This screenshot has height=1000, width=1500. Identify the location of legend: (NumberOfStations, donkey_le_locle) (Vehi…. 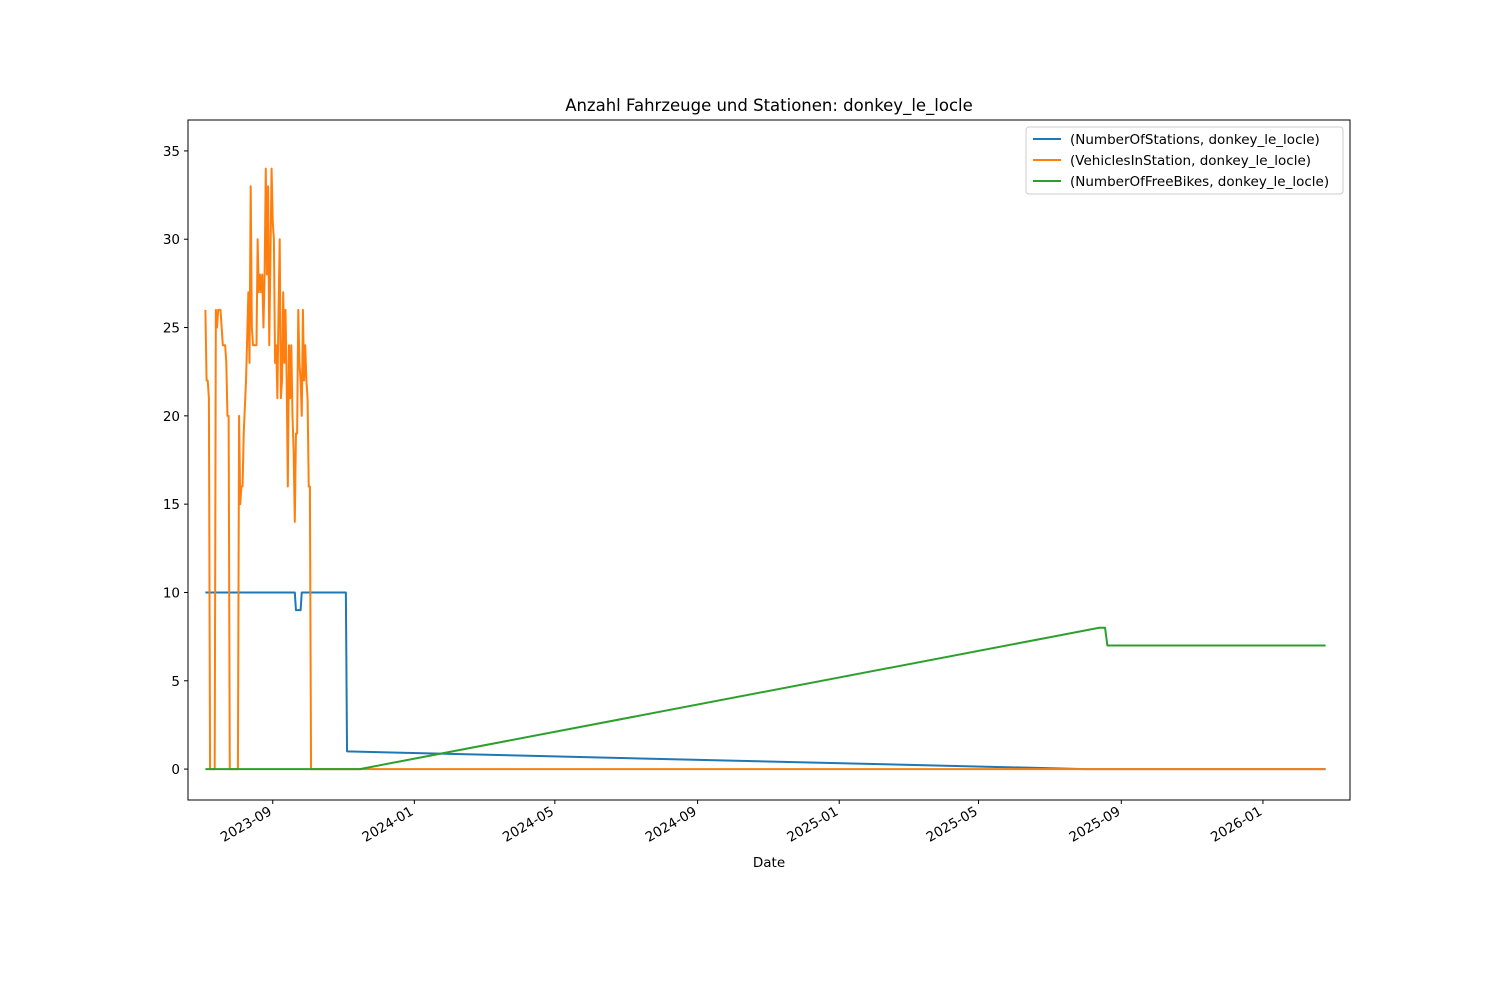
(1184, 160).